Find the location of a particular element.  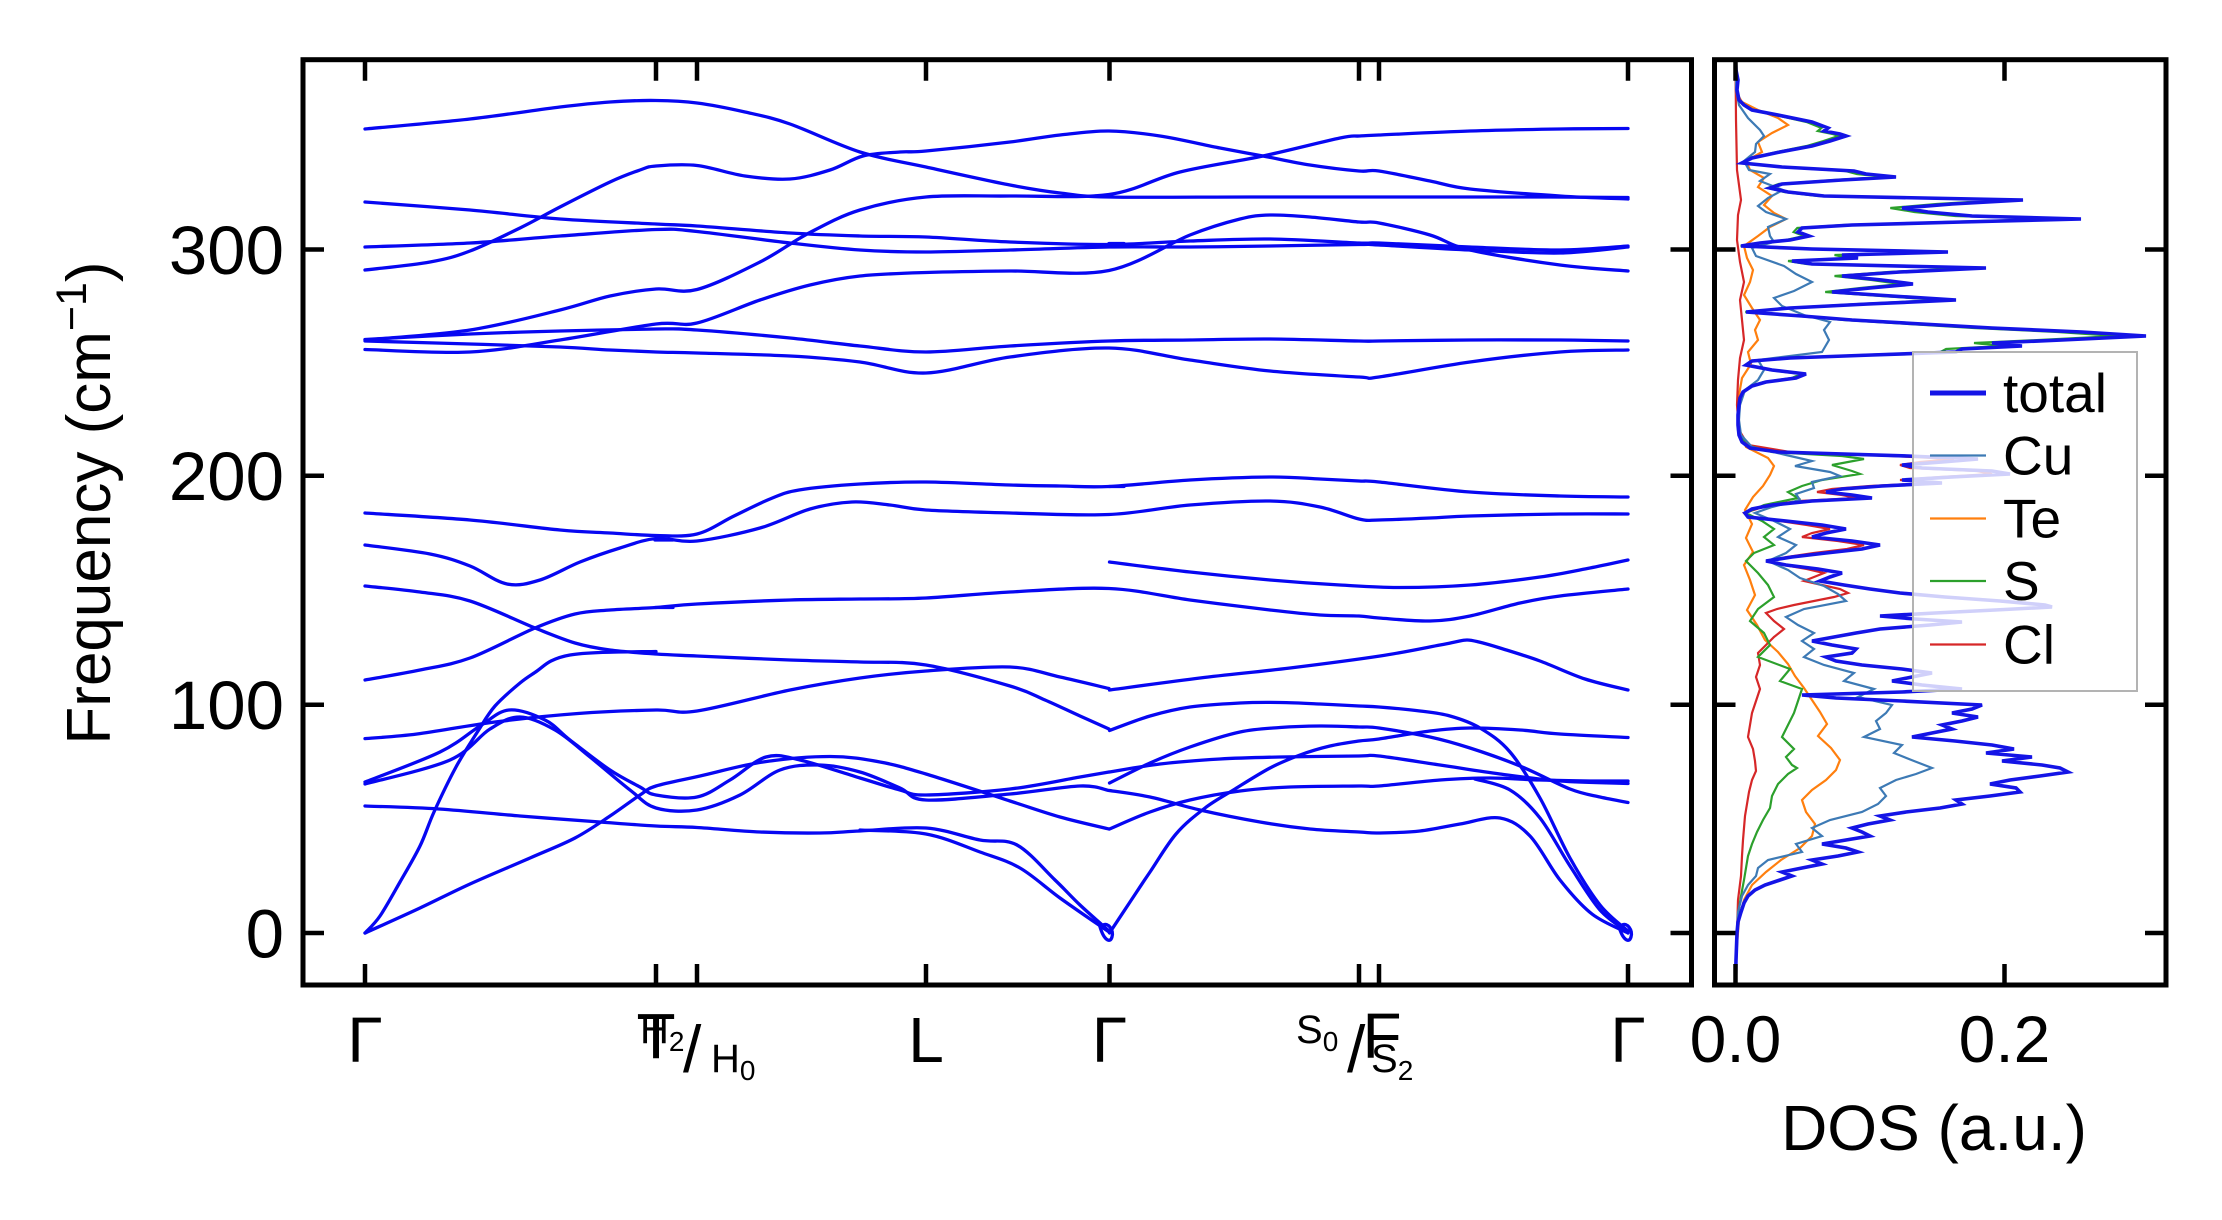

svg-text: L is located at coordinates (926, 1040).